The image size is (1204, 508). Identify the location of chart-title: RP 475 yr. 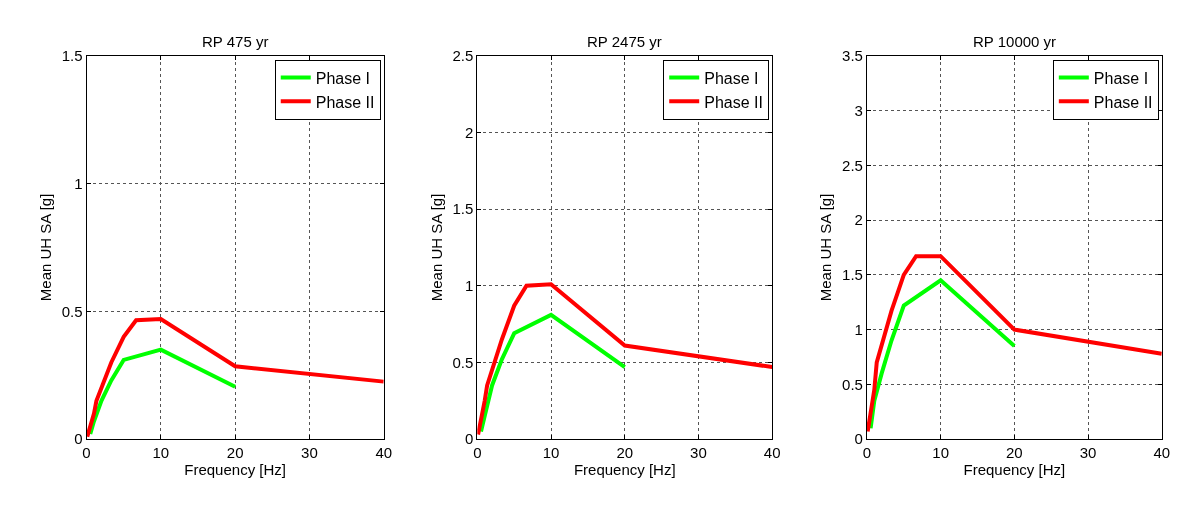
(235, 41).